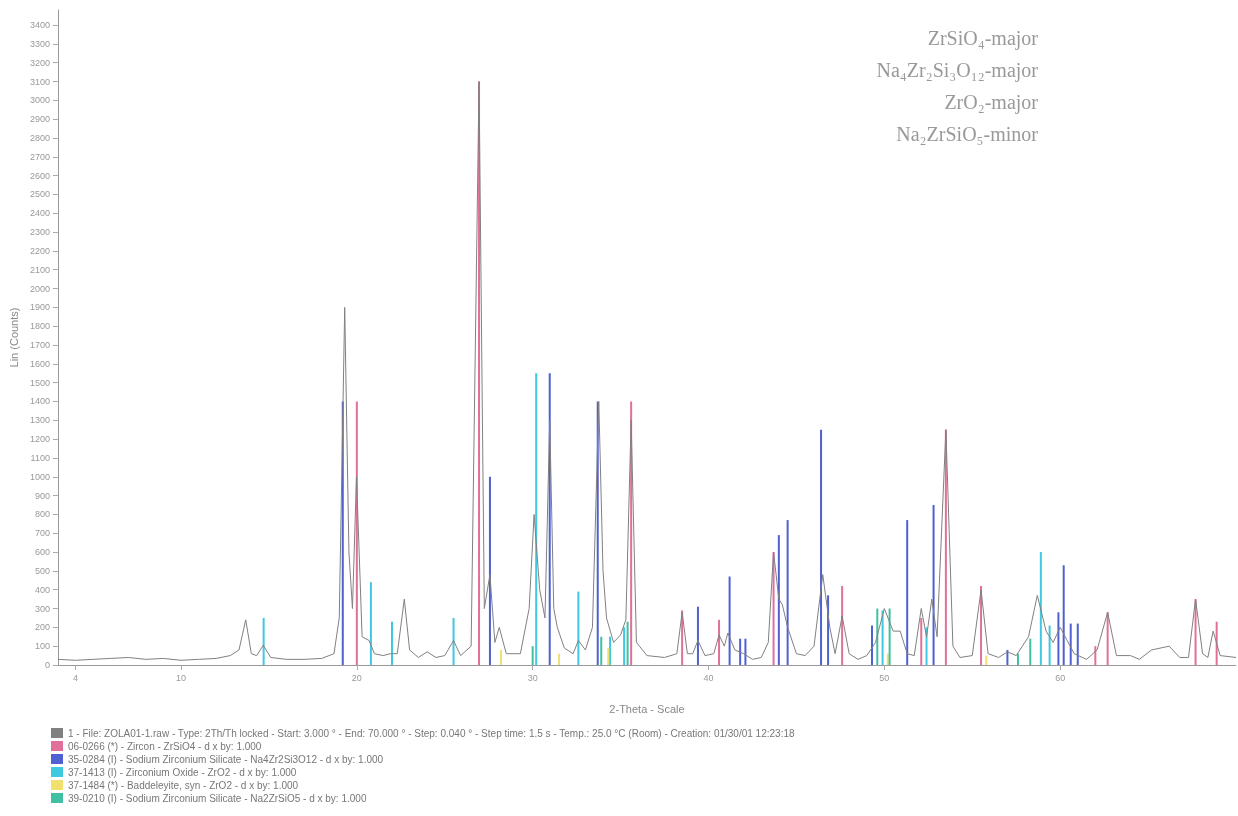 The image size is (1238, 816). What do you see at coordinates (42, 627) in the screenshot?
I see `y-tick-label: 200` at bounding box center [42, 627].